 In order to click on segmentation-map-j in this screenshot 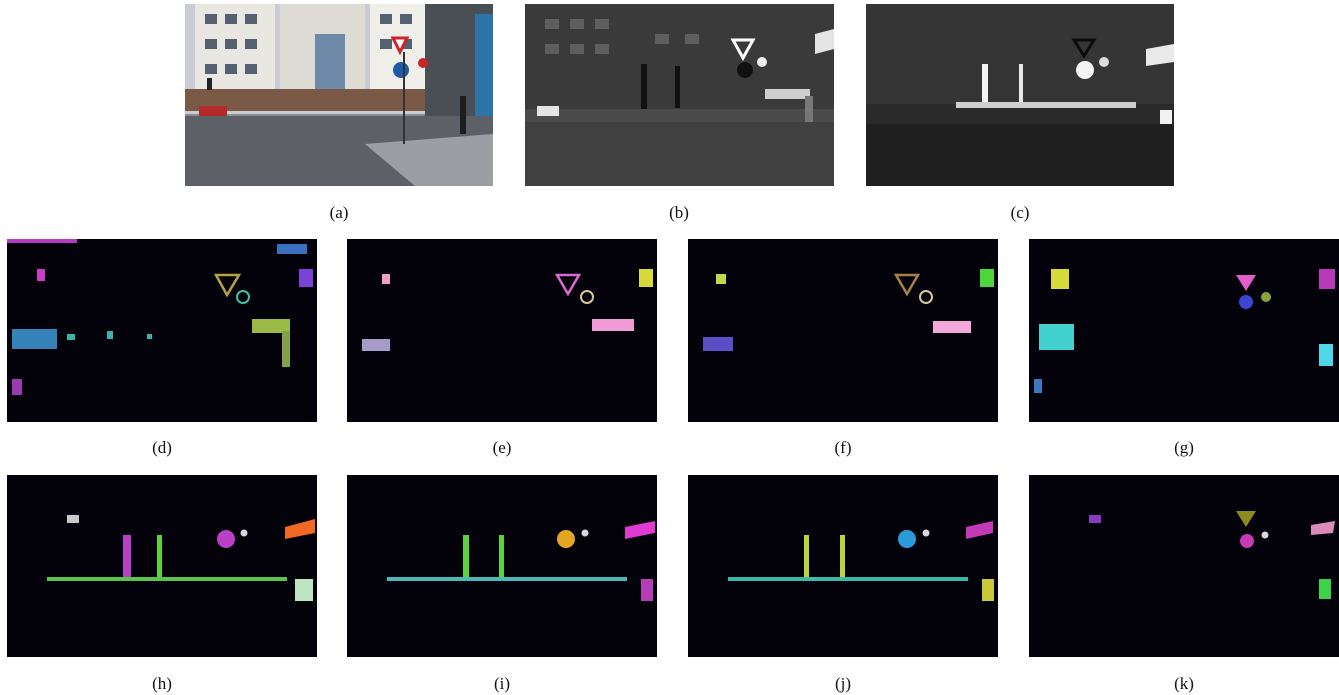, I will do `click(843, 566)`.